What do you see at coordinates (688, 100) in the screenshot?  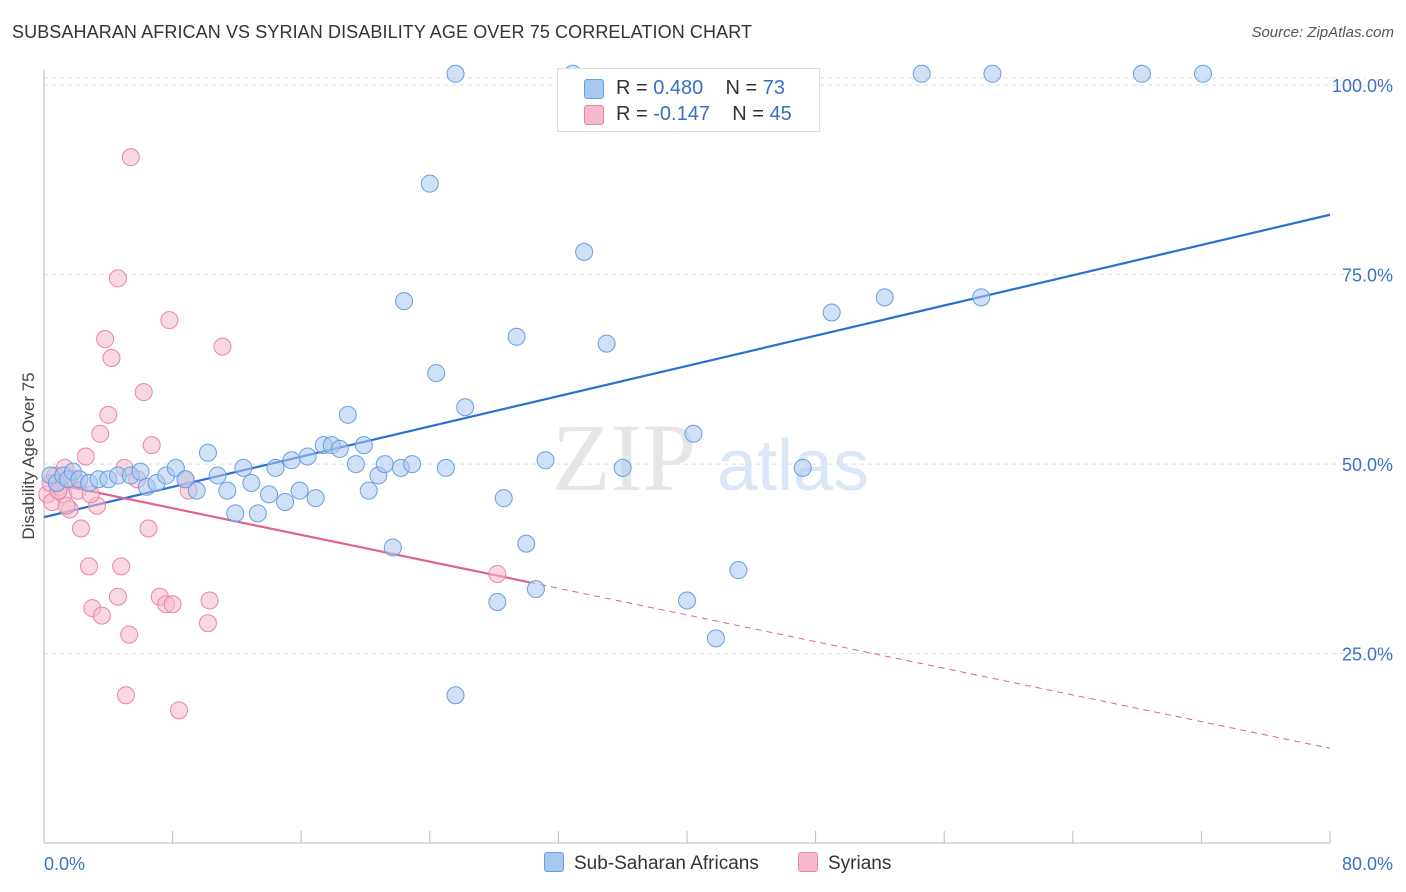 I see `correlation-legend: R = 0.480 N = 73 R = -0.147 N = 45` at bounding box center [688, 100].